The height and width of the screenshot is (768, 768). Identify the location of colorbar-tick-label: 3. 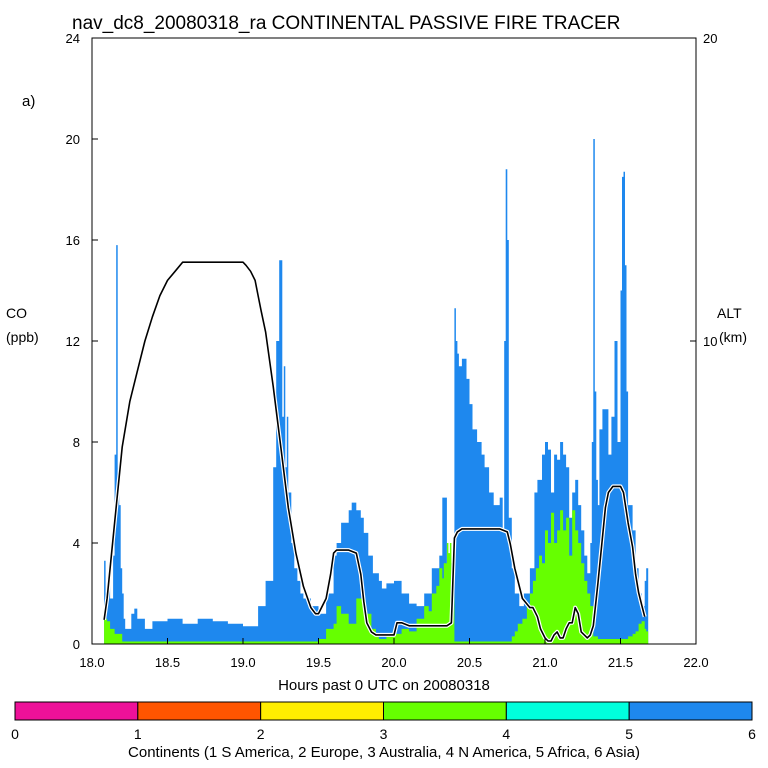
(384, 734).